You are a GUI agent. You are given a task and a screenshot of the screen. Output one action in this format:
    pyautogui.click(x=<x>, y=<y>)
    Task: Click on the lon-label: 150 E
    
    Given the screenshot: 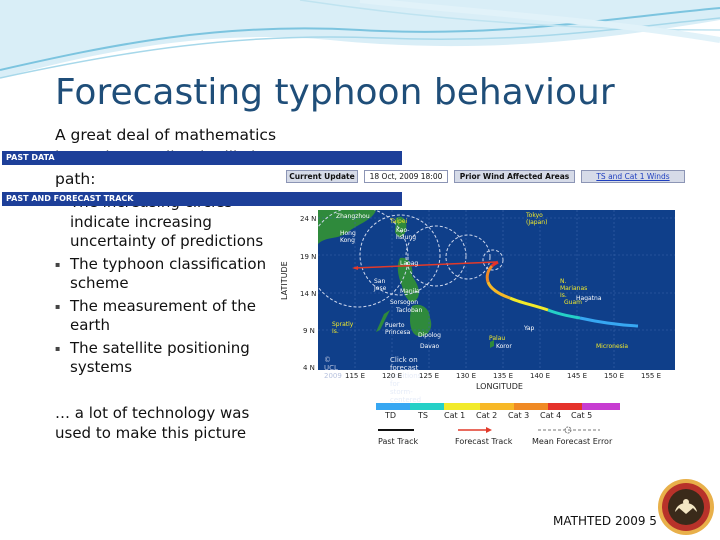 What is the action you would take?
    pyautogui.click(x=614, y=376)
    